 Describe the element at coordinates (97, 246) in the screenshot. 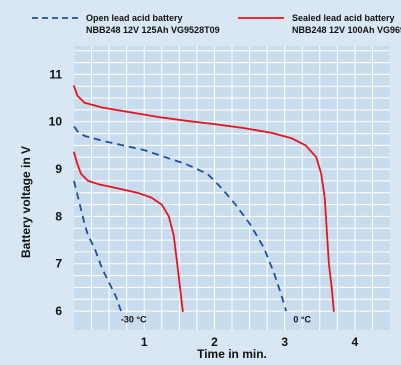

I see `series-line-open` at that location.